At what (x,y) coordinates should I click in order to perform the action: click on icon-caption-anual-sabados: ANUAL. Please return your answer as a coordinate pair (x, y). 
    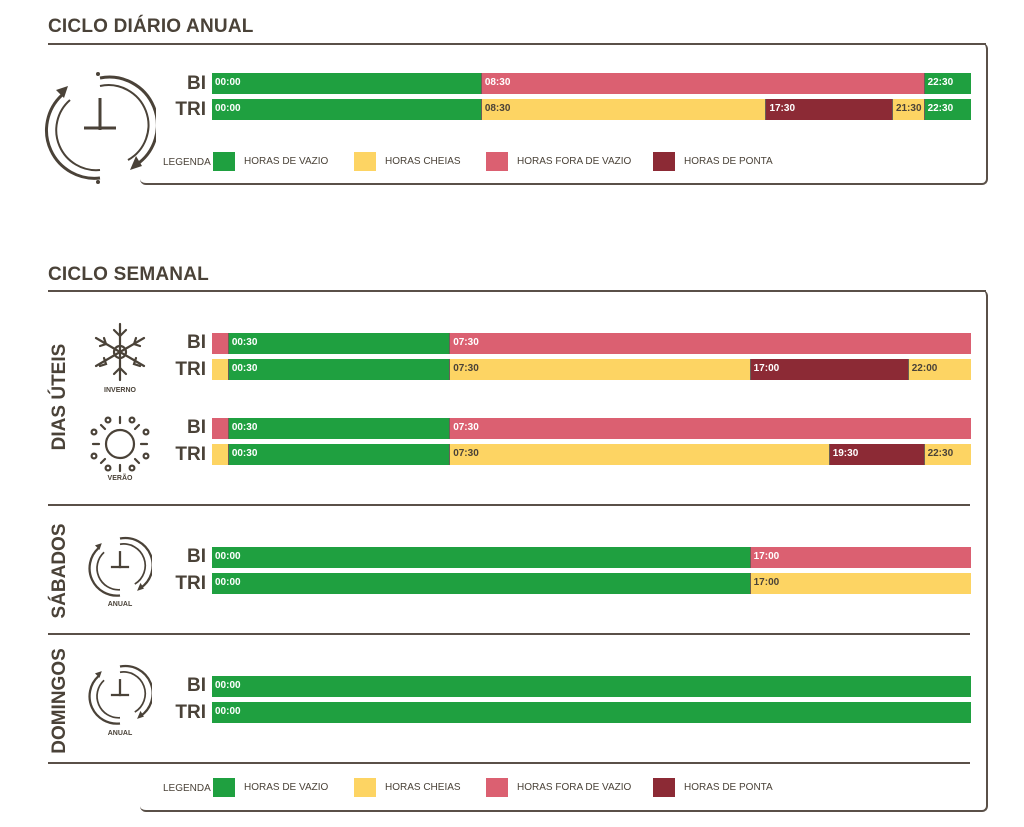
    Looking at the image, I should click on (120, 604).